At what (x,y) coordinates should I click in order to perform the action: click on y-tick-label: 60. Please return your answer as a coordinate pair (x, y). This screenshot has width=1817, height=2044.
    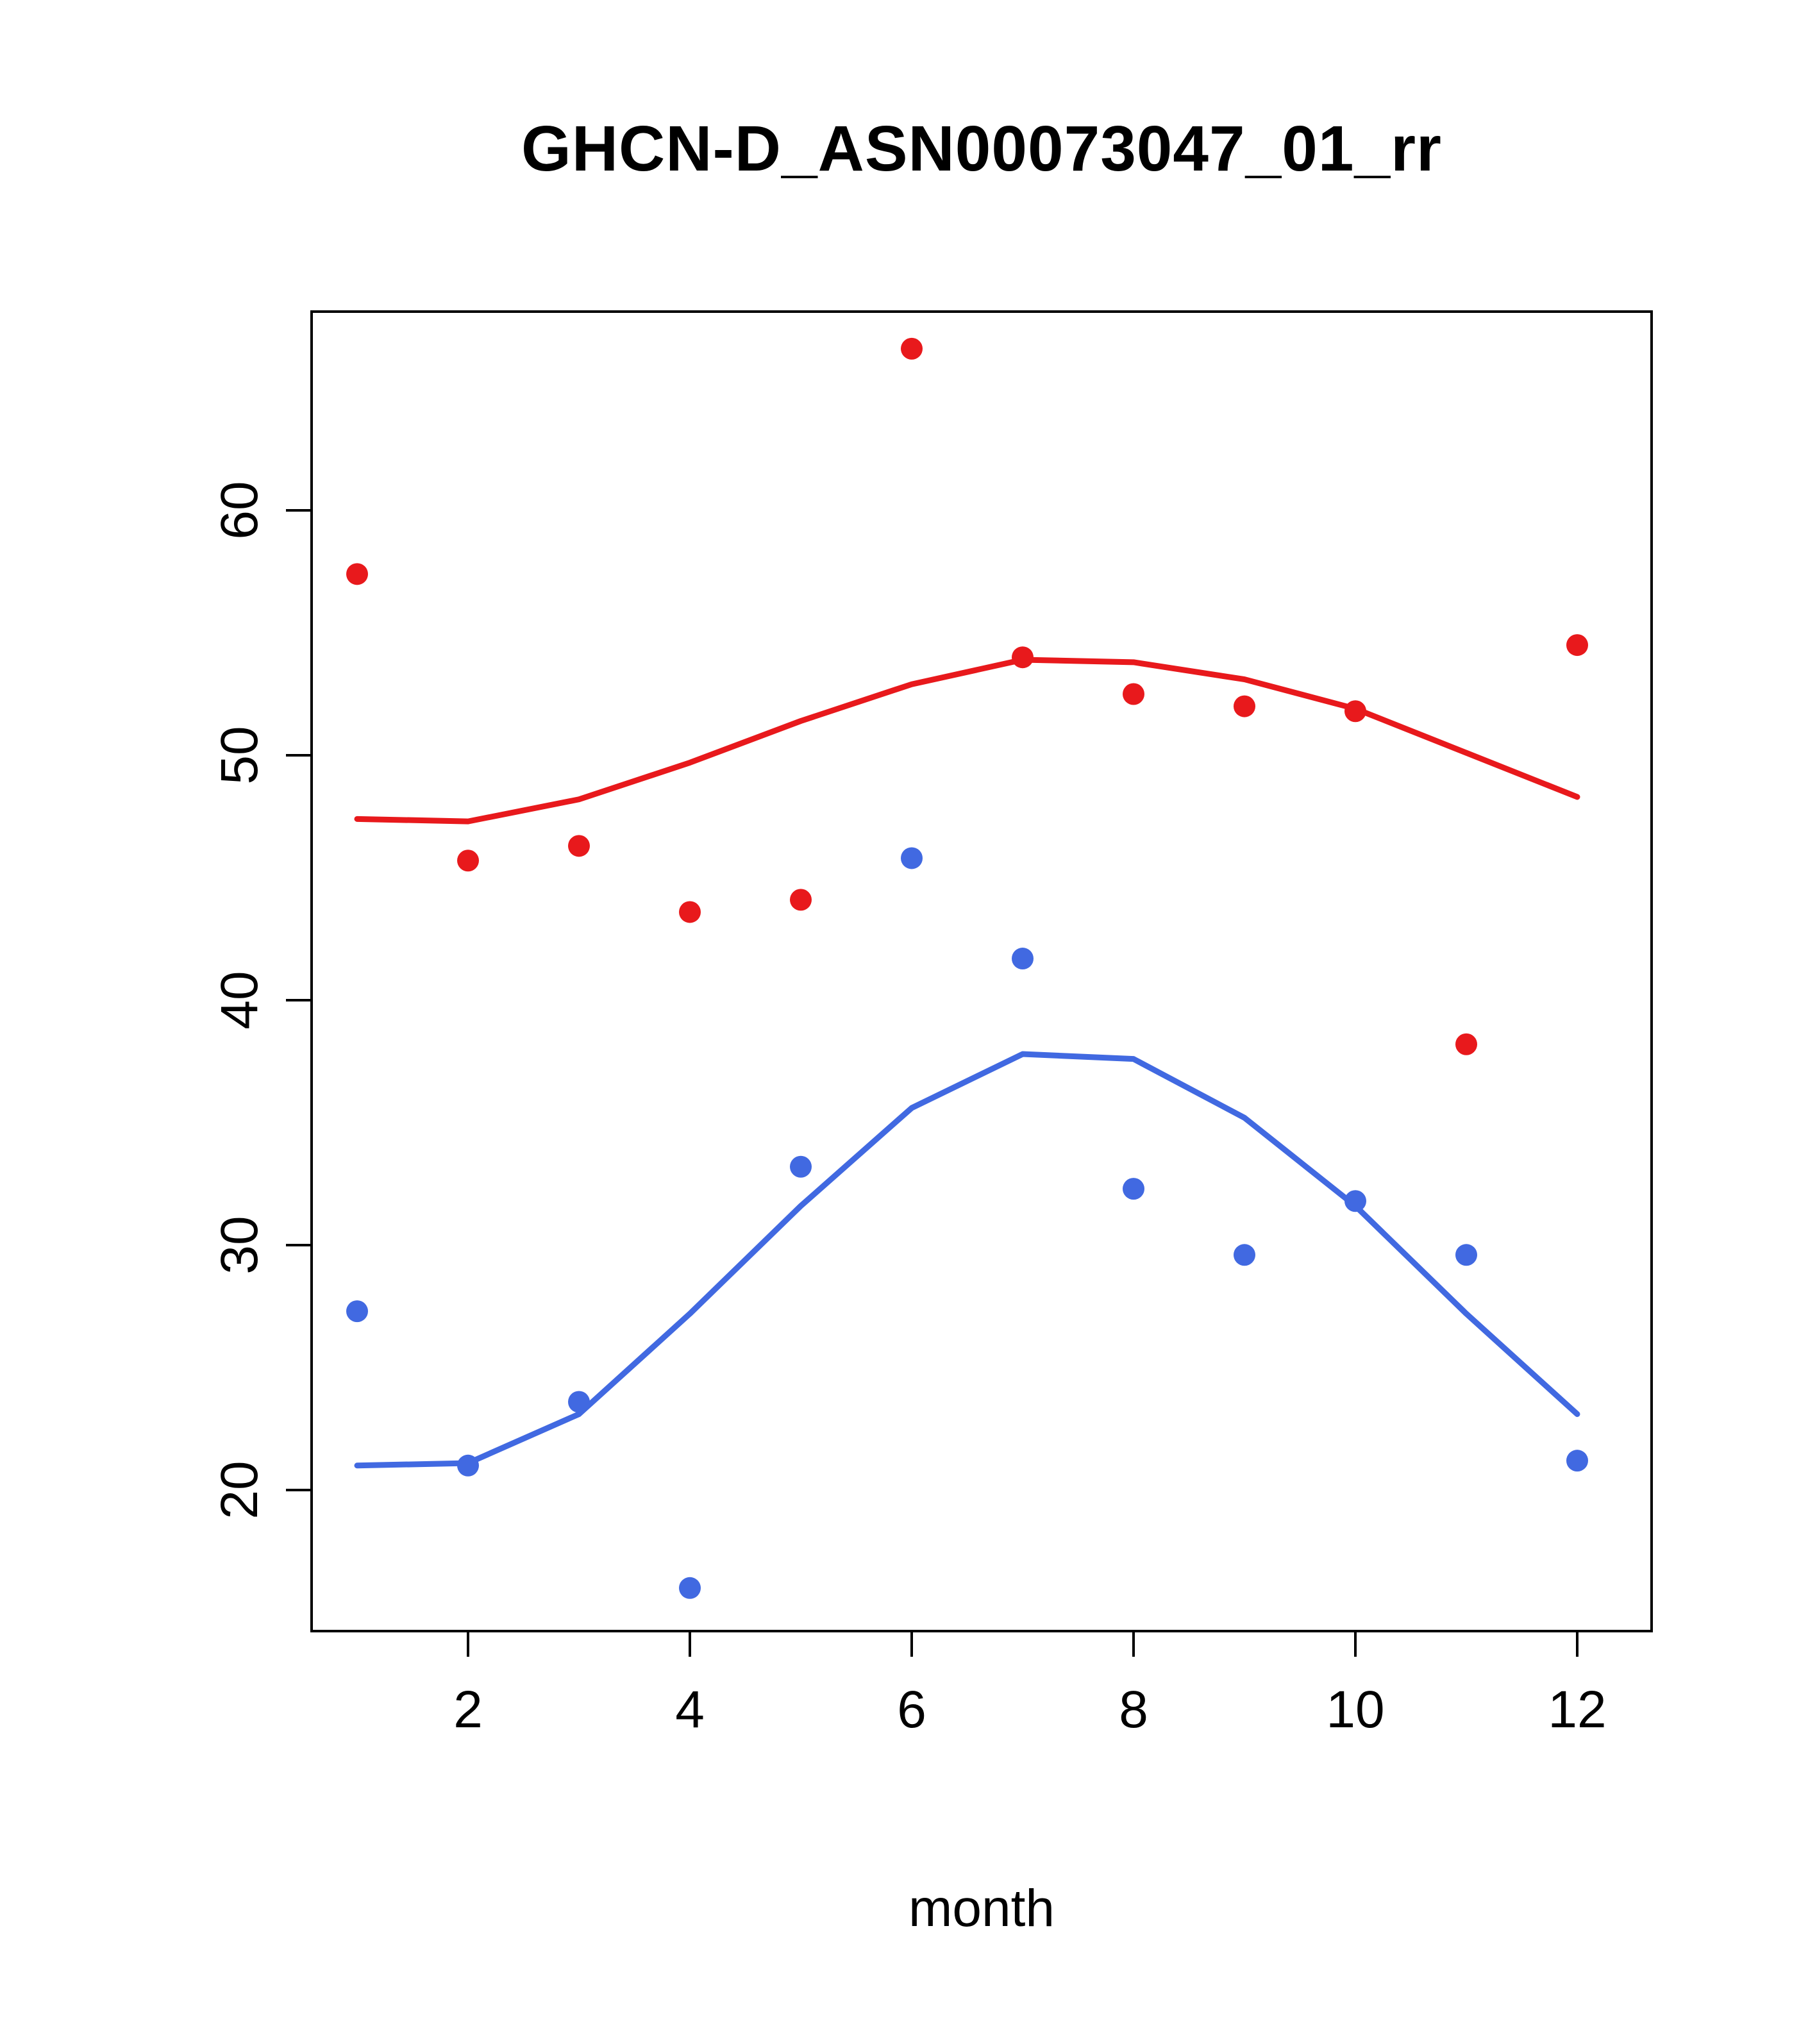
    Looking at the image, I should click on (239, 510).